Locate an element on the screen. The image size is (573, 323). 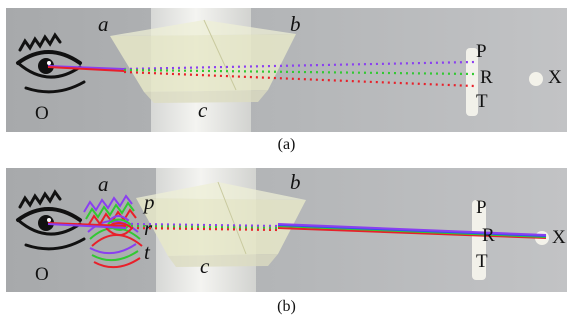
rays-a is located at coordinates (261, 74).